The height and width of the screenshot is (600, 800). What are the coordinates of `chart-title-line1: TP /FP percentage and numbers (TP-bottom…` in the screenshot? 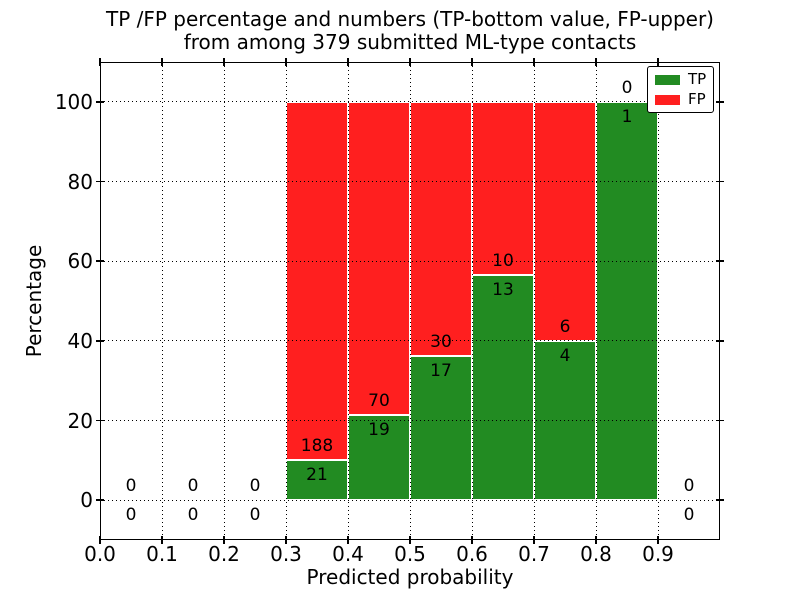 It's located at (410, 19).